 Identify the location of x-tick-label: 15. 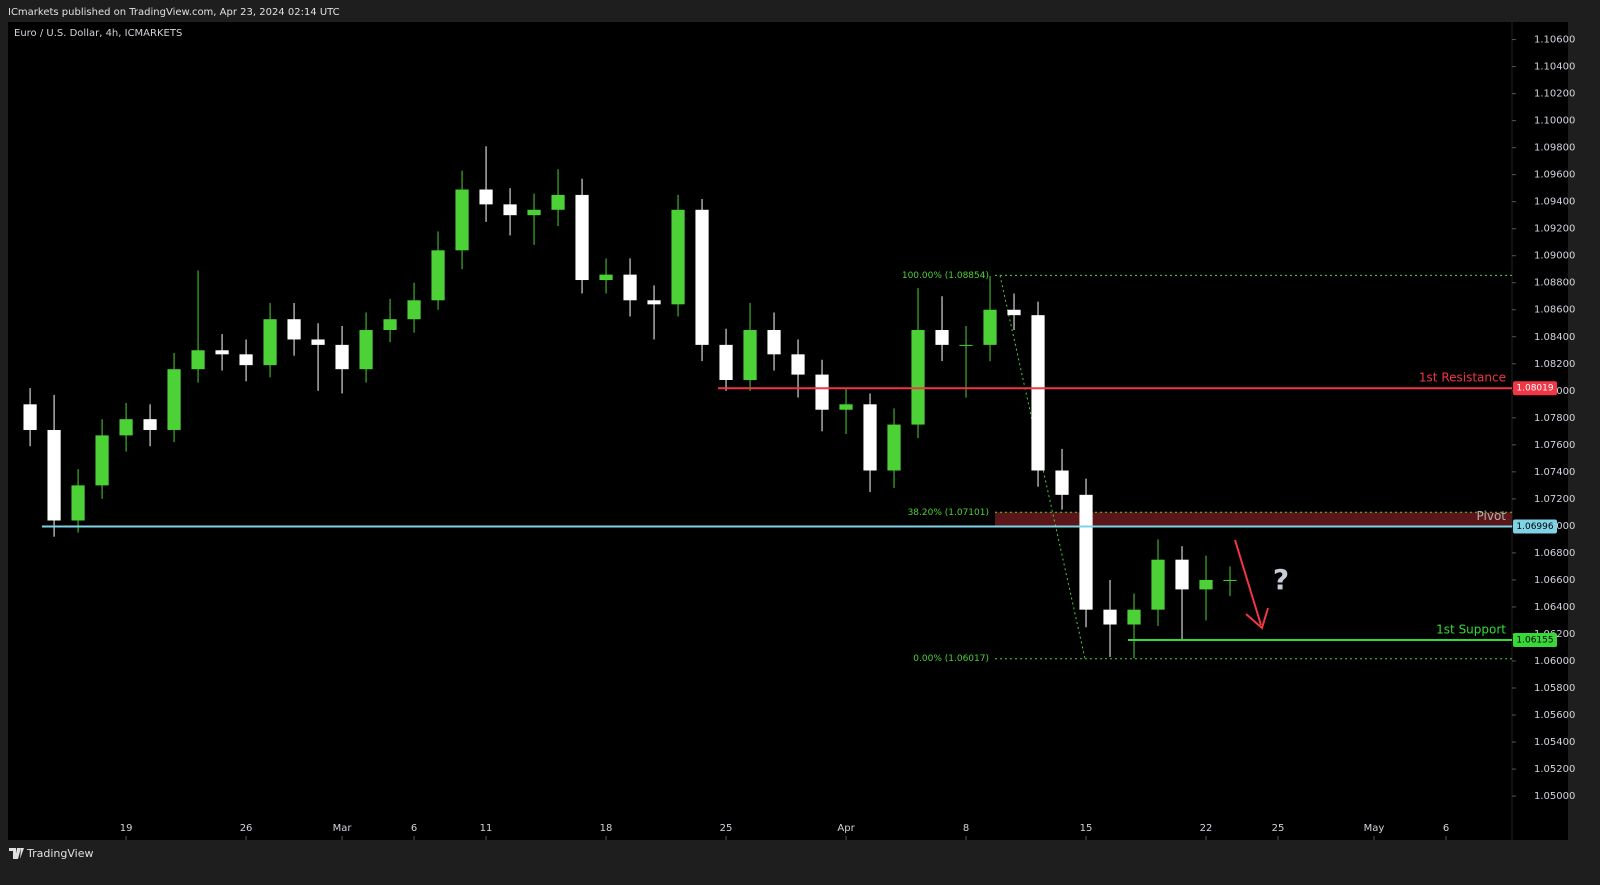
(1086, 828).